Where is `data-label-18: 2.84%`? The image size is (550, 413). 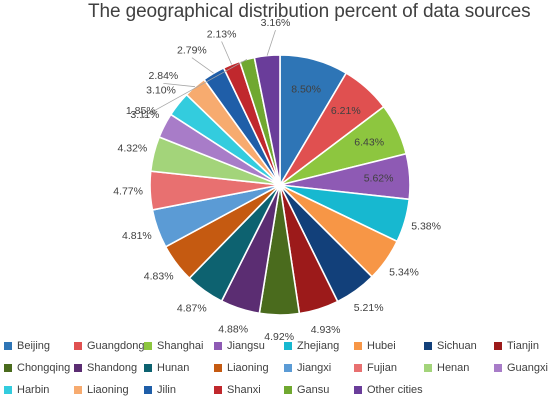 data-label-18: 2.84% is located at coordinates (164, 76).